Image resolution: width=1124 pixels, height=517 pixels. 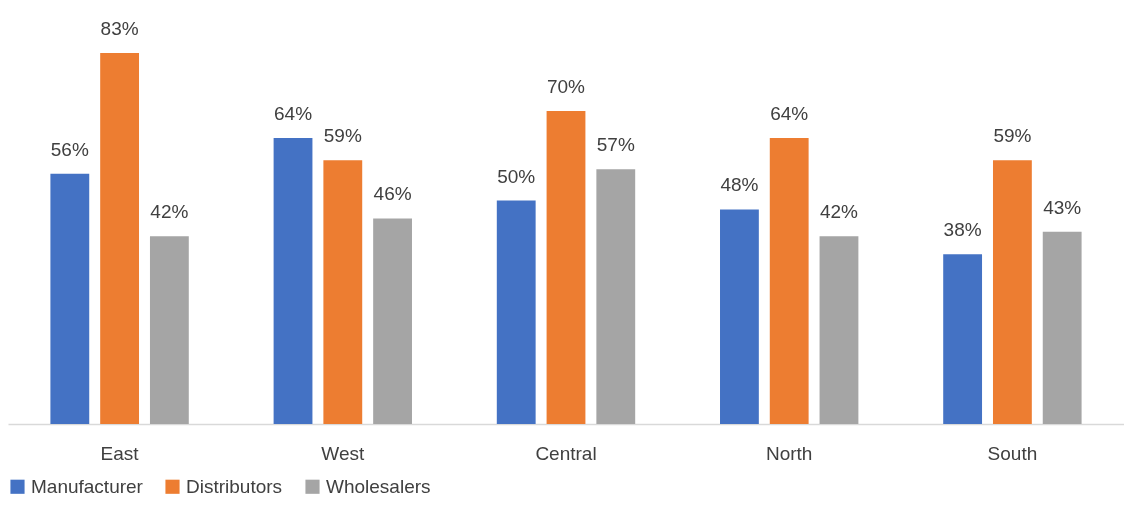 I want to click on data-label: 70%, so click(x=566, y=87).